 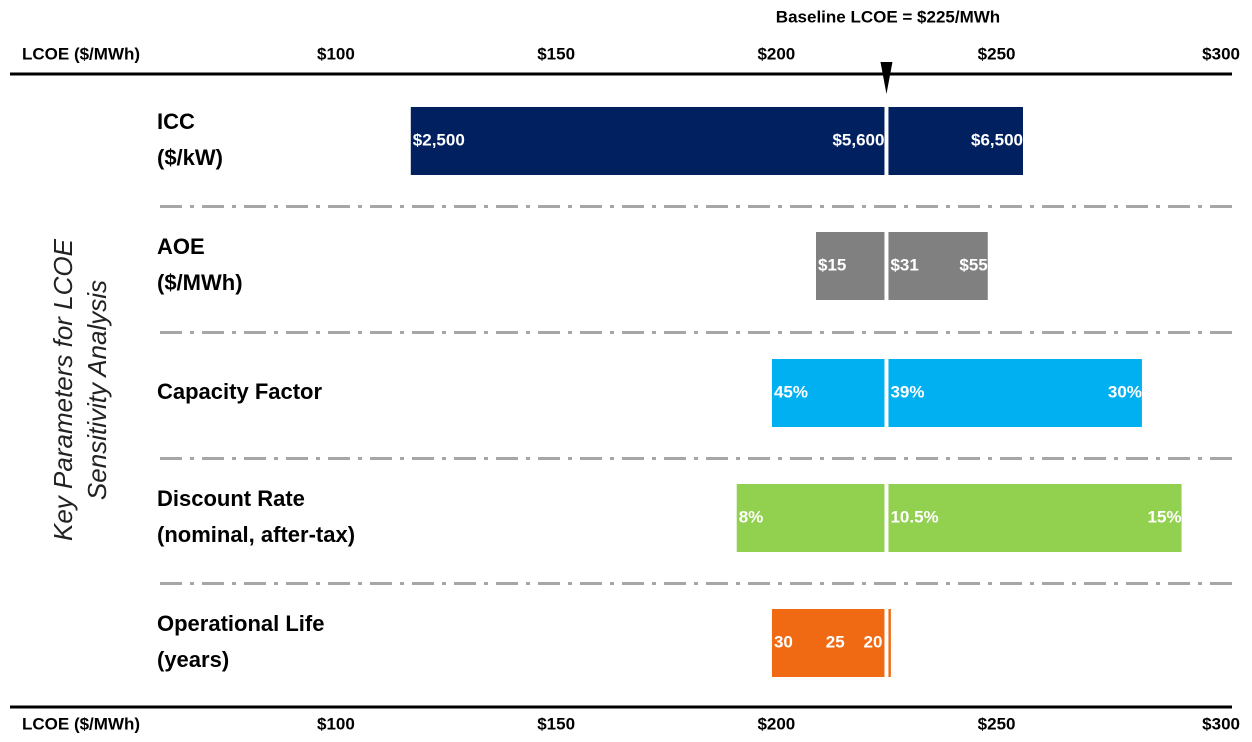 What do you see at coordinates (181, 246) in the screenshot?
I see `row-label: AOE` at bounding box center [181, 246].